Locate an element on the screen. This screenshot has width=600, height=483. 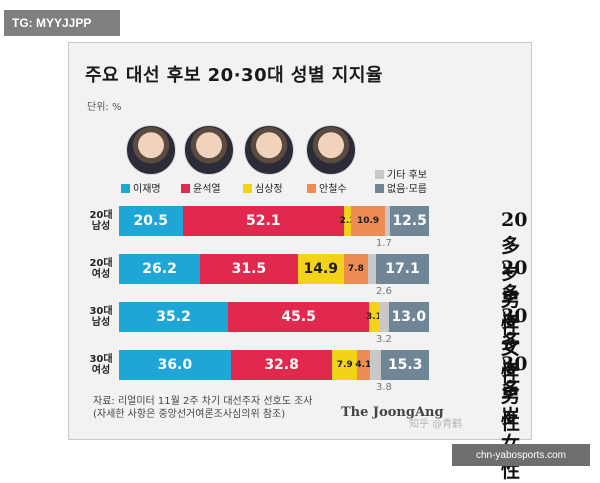
legend-item-yoon: 윤석열 is located at coordinates (201, 187).